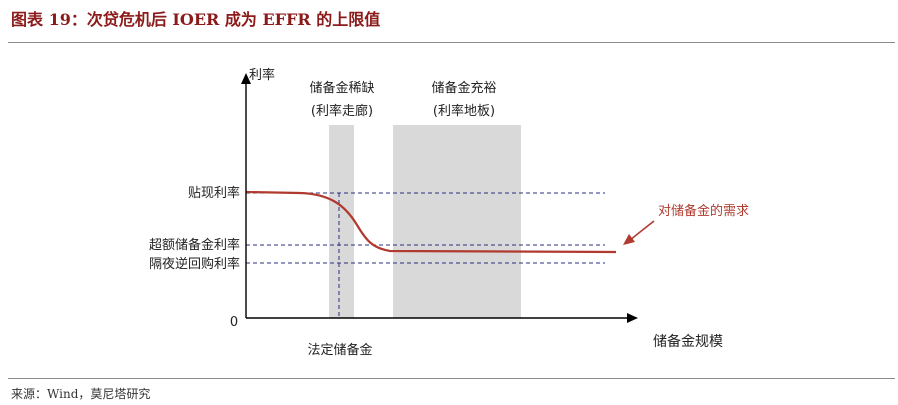 Image resolution: width=898 pixels, height=405 pixels. What do you see at coordinates (463, 88) in the screenshot?
I see `ample-region-label: 储备金充裕` at bounding box center [463, 88].